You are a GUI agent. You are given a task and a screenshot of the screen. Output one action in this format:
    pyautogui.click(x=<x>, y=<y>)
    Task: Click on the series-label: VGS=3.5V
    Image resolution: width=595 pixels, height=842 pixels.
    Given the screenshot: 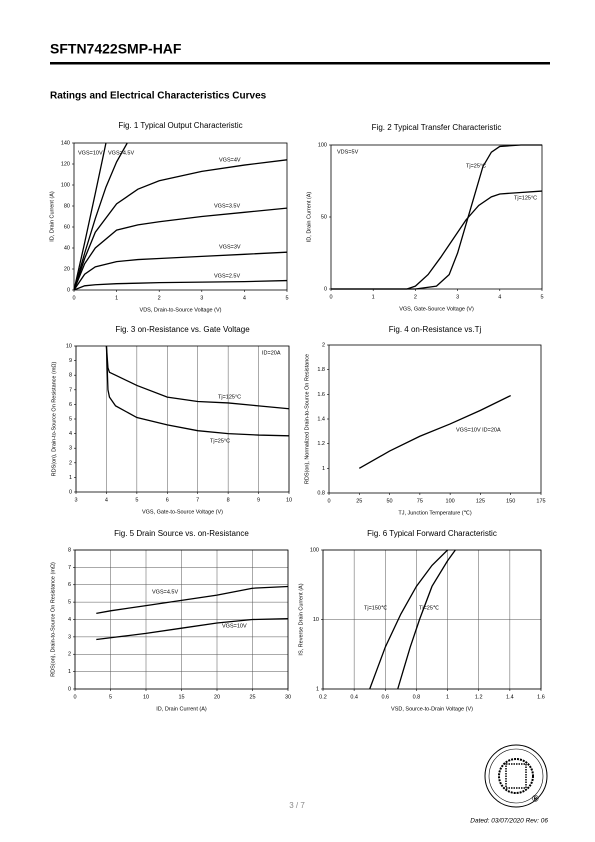 What is the action you would take?
    pyautogui.click(x=227, y=206)
    